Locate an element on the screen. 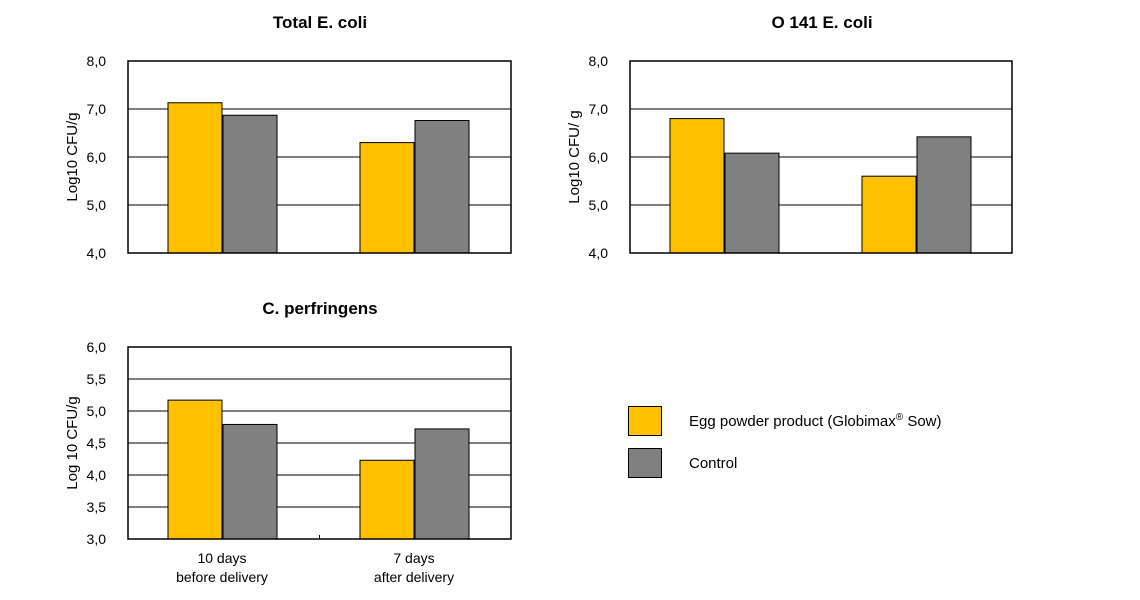 The height and width of the screenshot is (600, 1140). y-tick-label: 3,5 is located at coordinates (97, 507).